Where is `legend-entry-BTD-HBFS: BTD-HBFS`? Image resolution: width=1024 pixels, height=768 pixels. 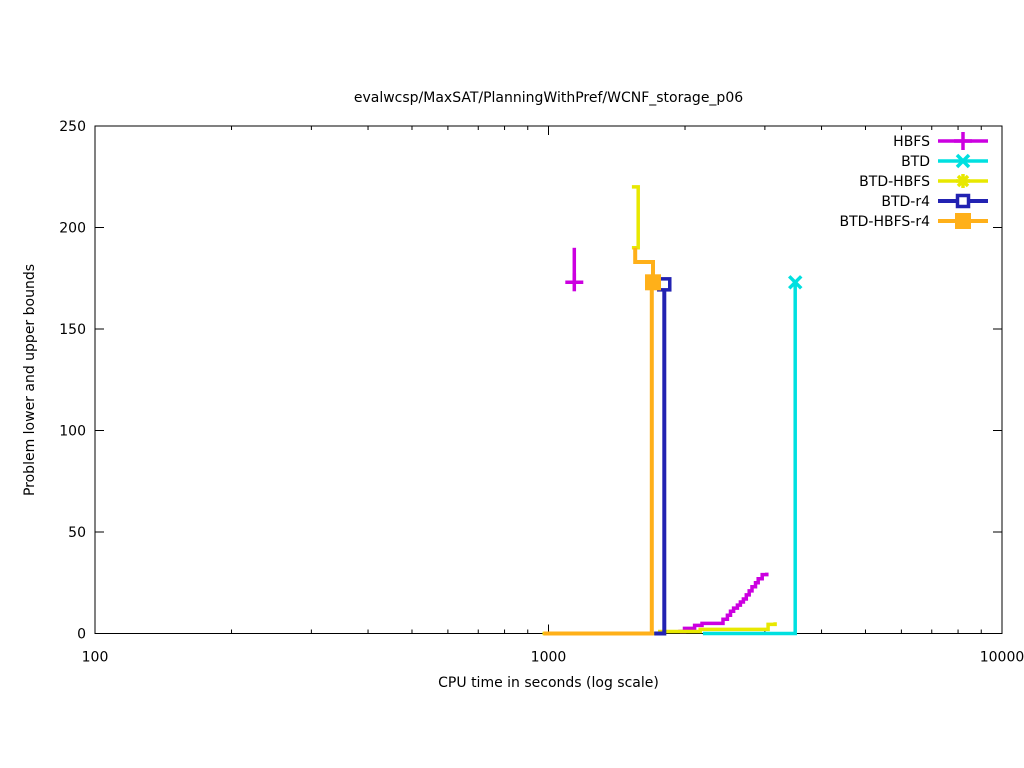
legend-entry-BTD-HBFS: BTD-HBFS is located at coordinates (923, 182).